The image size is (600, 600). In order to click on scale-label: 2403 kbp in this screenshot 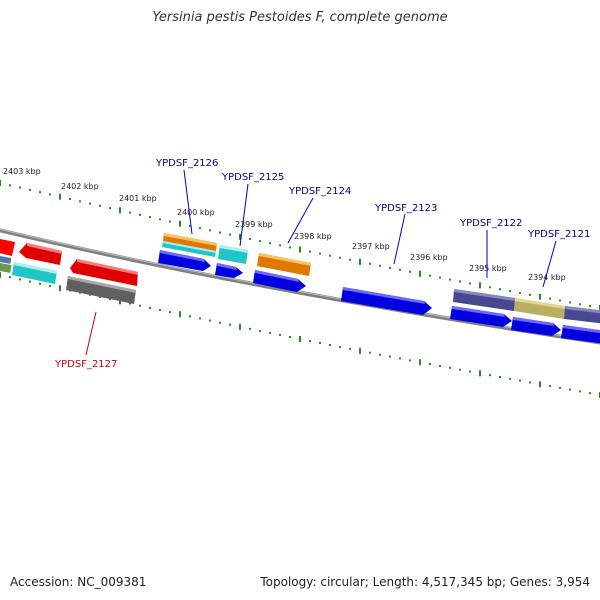, I will do `click(22, 171)`.